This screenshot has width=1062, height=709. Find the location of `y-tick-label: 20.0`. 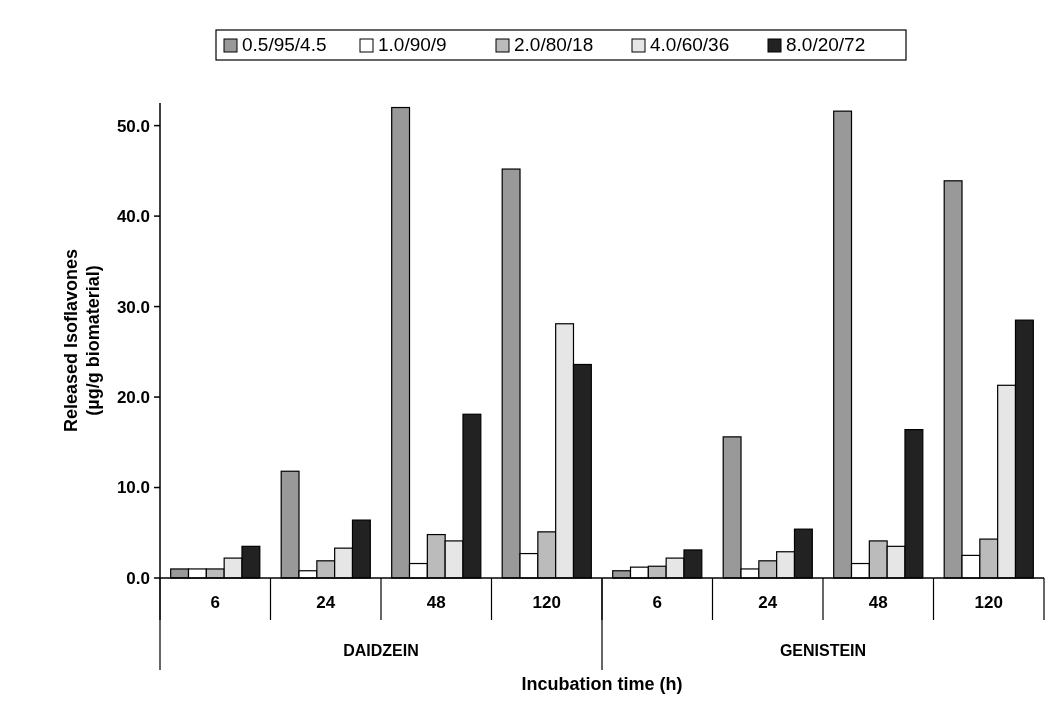

y-tick-label: 20.0 is located at coordinates (133, 397).